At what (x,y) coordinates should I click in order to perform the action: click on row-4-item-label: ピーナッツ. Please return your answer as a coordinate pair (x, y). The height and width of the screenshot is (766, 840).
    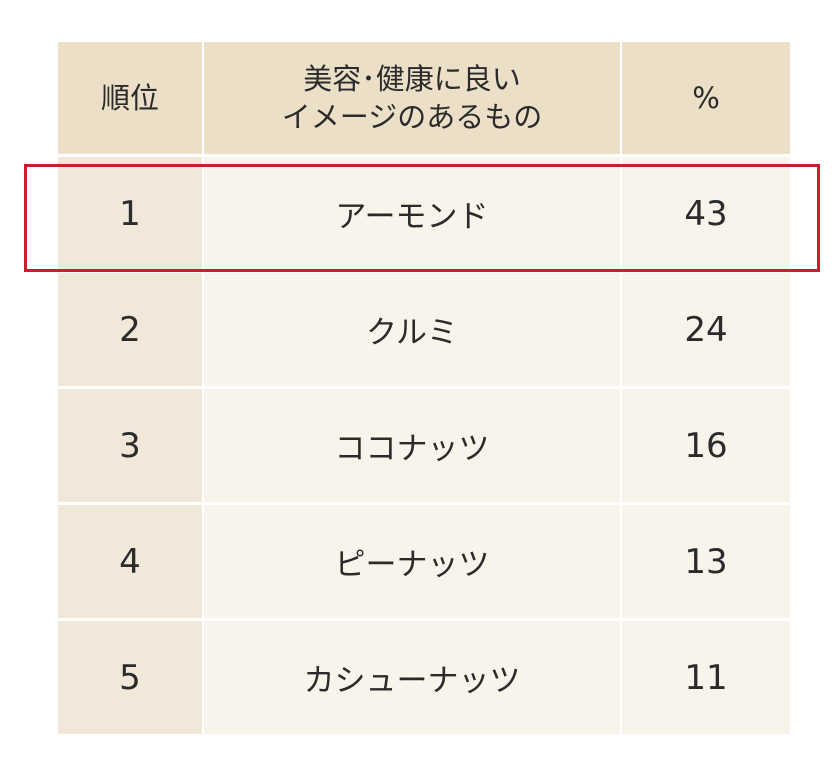
    Looking at the image, I should click on (412, 565).